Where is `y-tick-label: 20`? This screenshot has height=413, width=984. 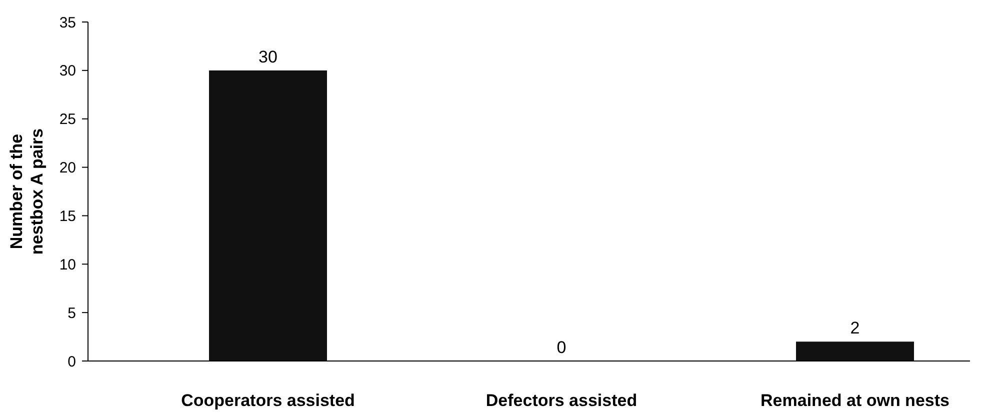 y-tick-label: 20 is located at coordinates (67, 168).